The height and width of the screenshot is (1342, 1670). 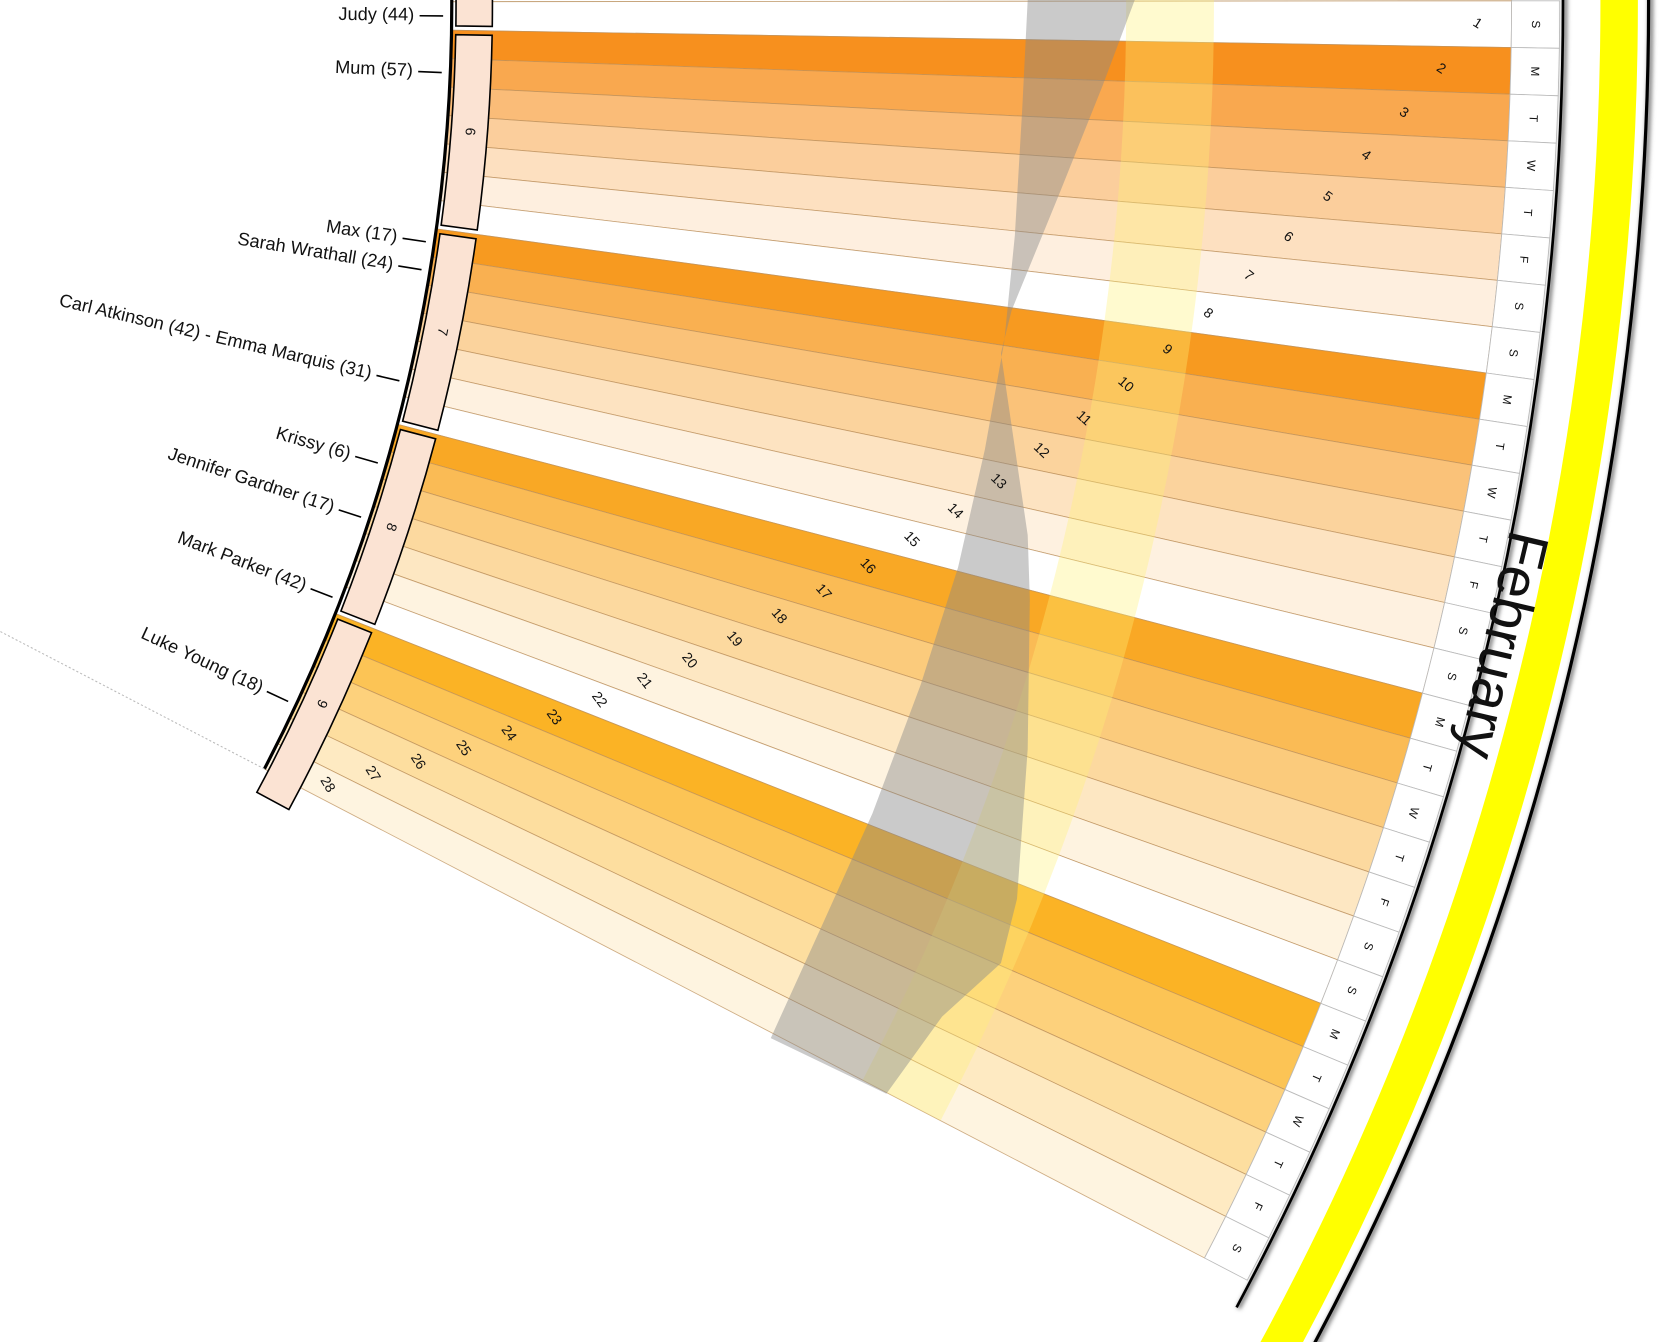 I want to click on birthday-label: Luke Young (18), so click(x=202, y=660).